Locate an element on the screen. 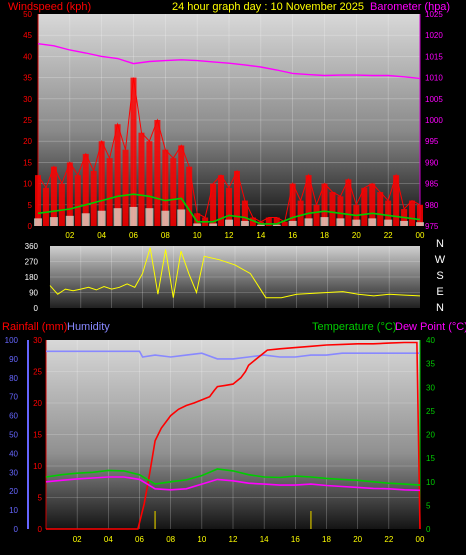 The width and height of the screenshot is (466, 555). wind-y-tick-label: 25 is located at coordinates (27, 120).